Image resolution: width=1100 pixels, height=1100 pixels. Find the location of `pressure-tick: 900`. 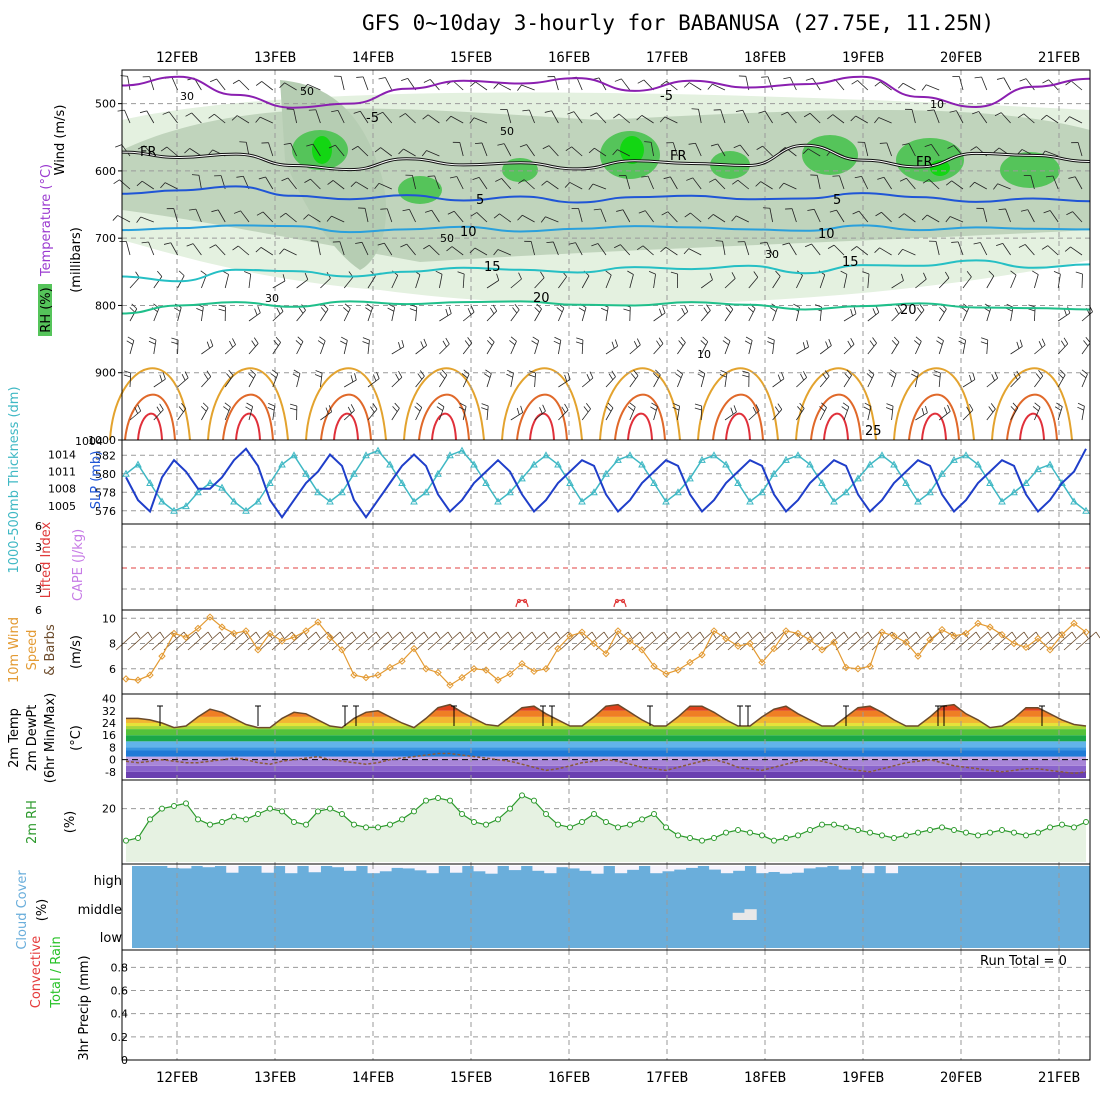

pressure-tick: 900 is located at coordinates (105, 373).